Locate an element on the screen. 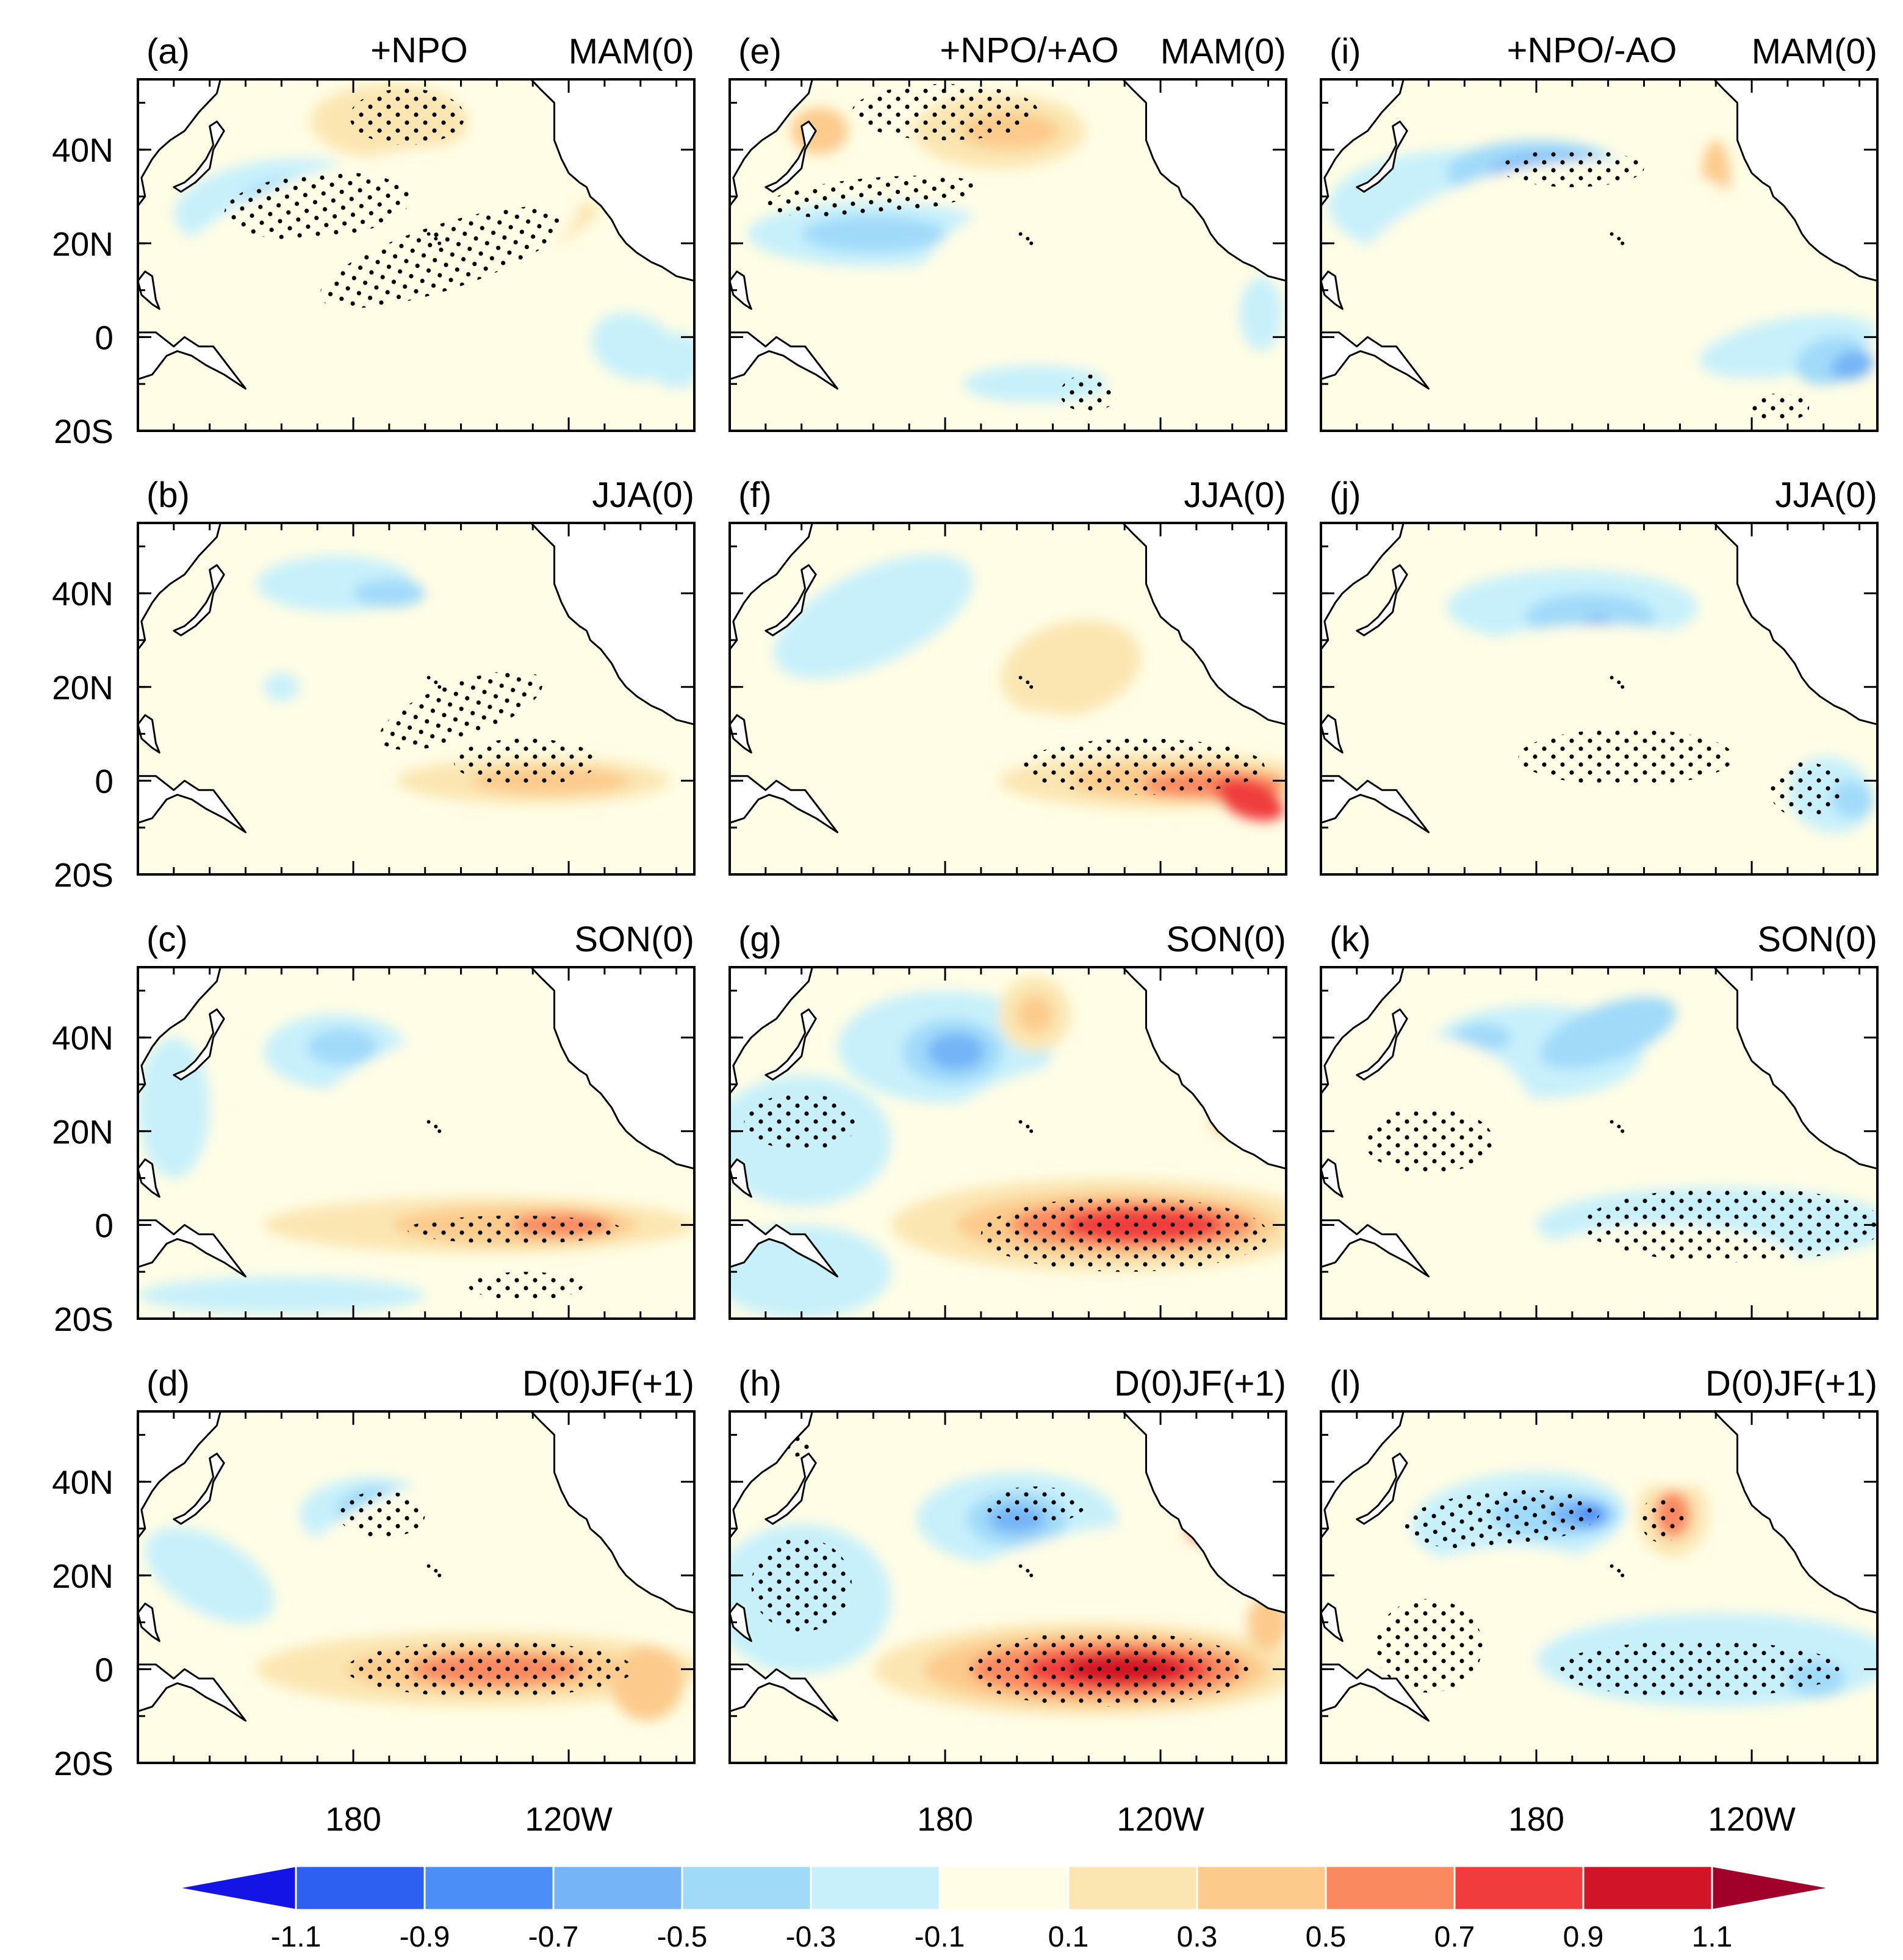 This screenshot has width=1903, height=1960. panel-label: (i) is located at coordinates (1345, 51).